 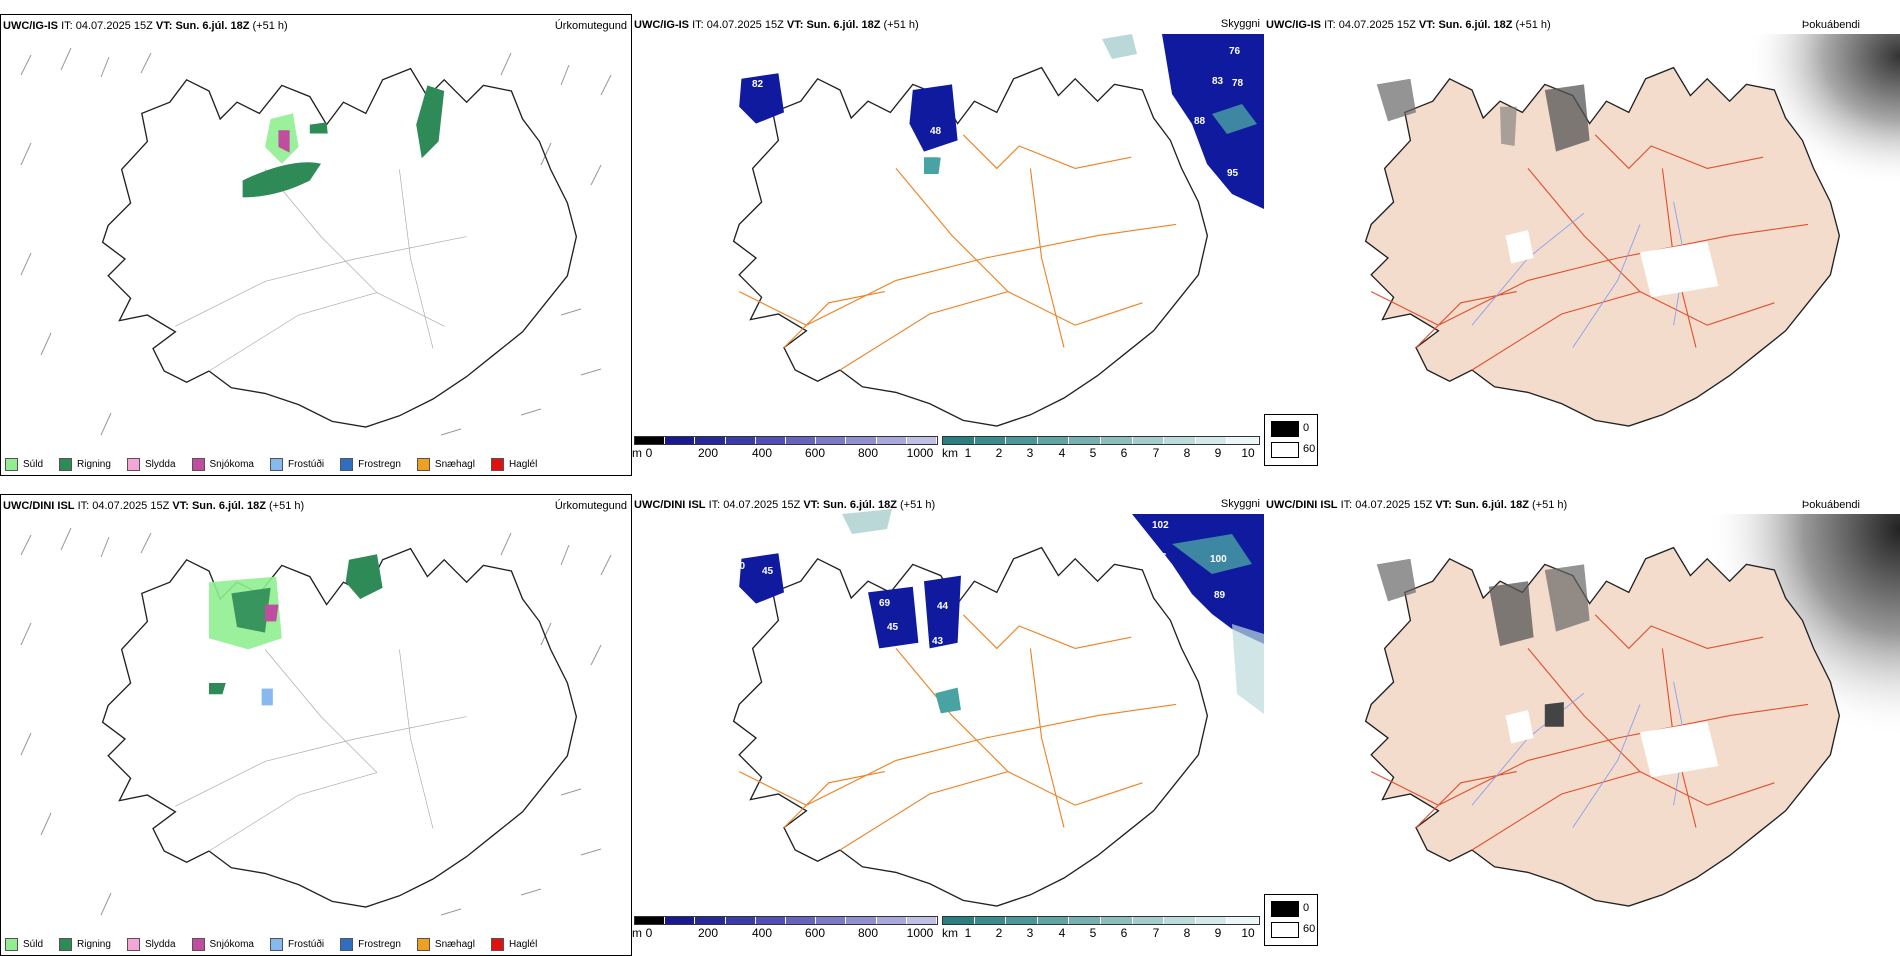 What do you see at coordinates (885, 603) in the screenshot?
I see `svg-text: 69` at bounding box center [885, 603].